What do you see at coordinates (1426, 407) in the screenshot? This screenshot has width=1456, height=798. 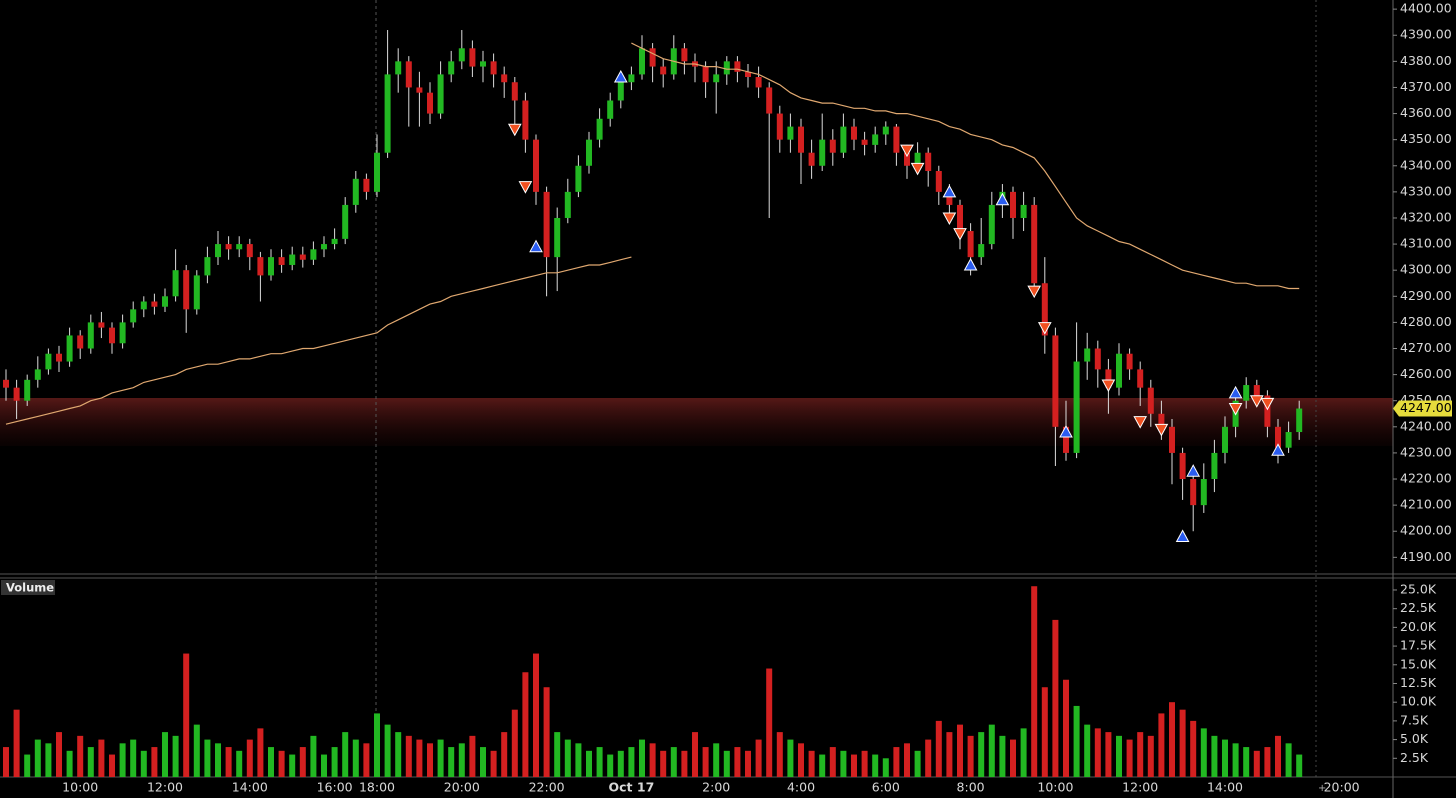 I see `last-price-label: 4247.00` at bounding box center [1426, 407].